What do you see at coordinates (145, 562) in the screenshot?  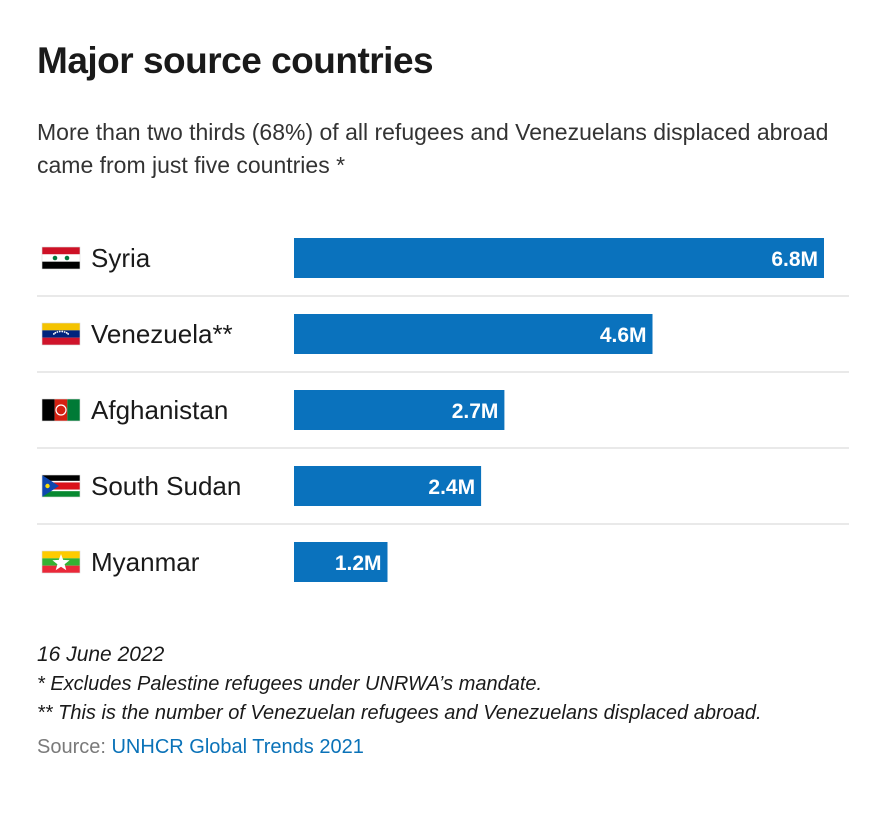 I see `category-label: Myanmar` at bounding box center [145, 562].